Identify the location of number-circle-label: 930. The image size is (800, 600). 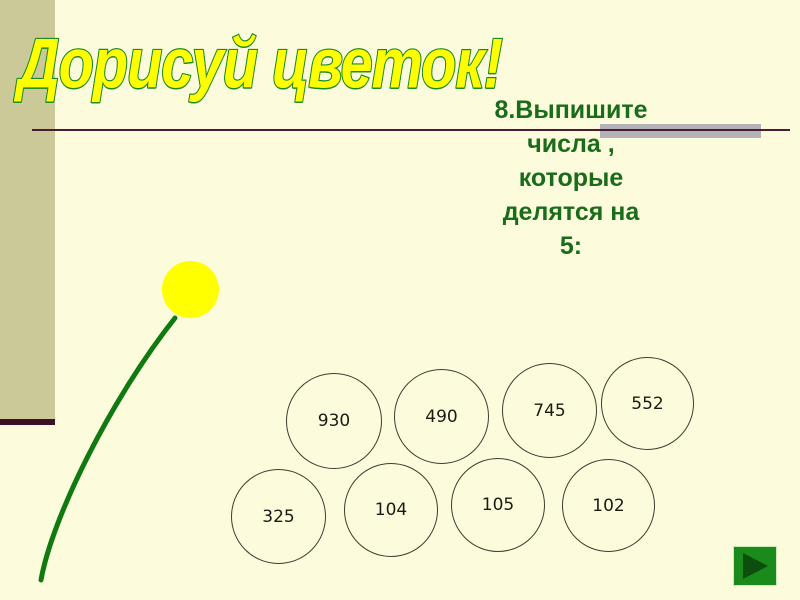
(334, 421).